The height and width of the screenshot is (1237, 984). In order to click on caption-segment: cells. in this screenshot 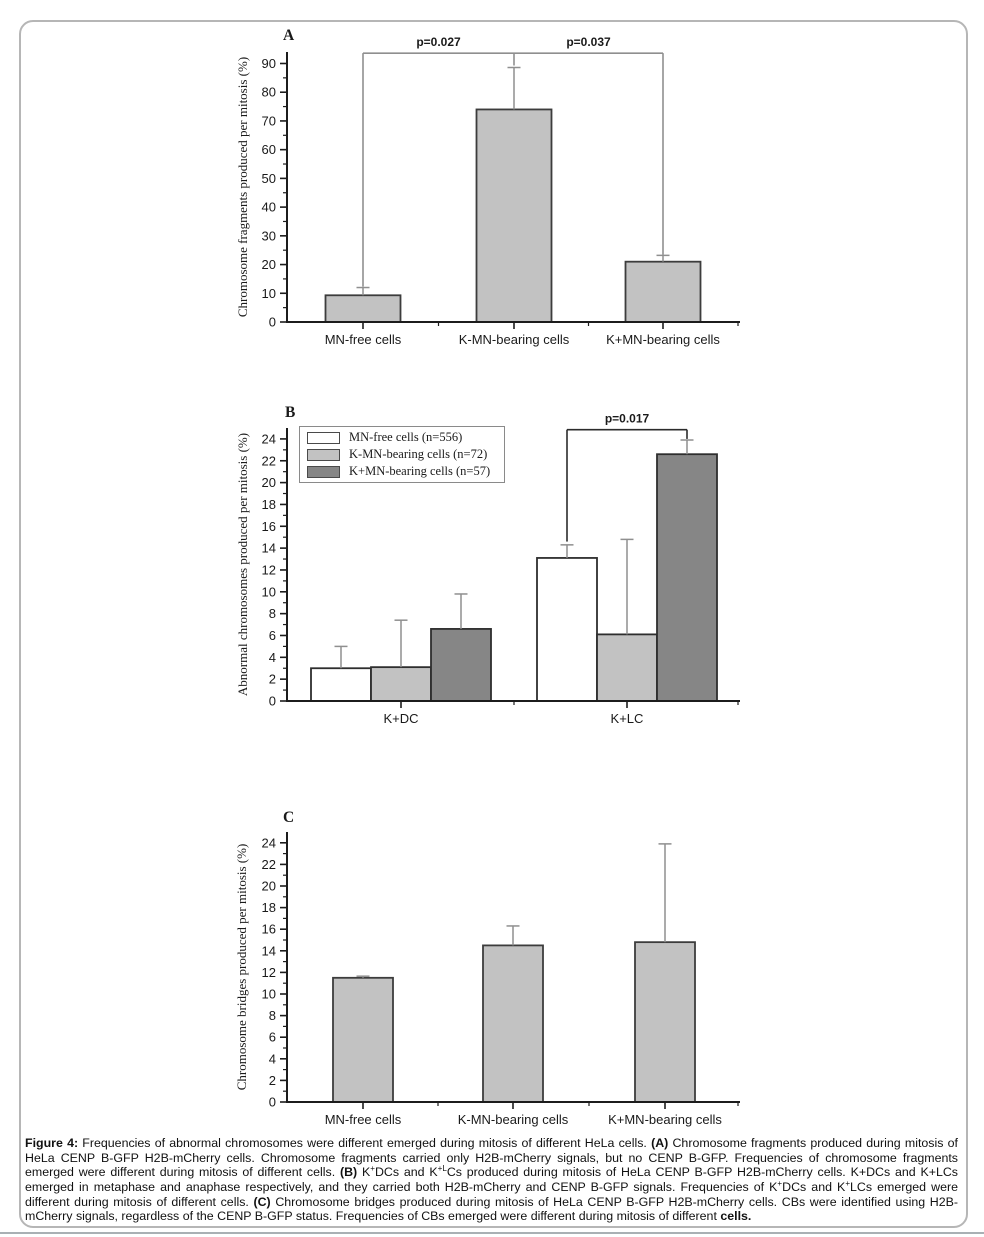, I will do `click(736, 1216)`.